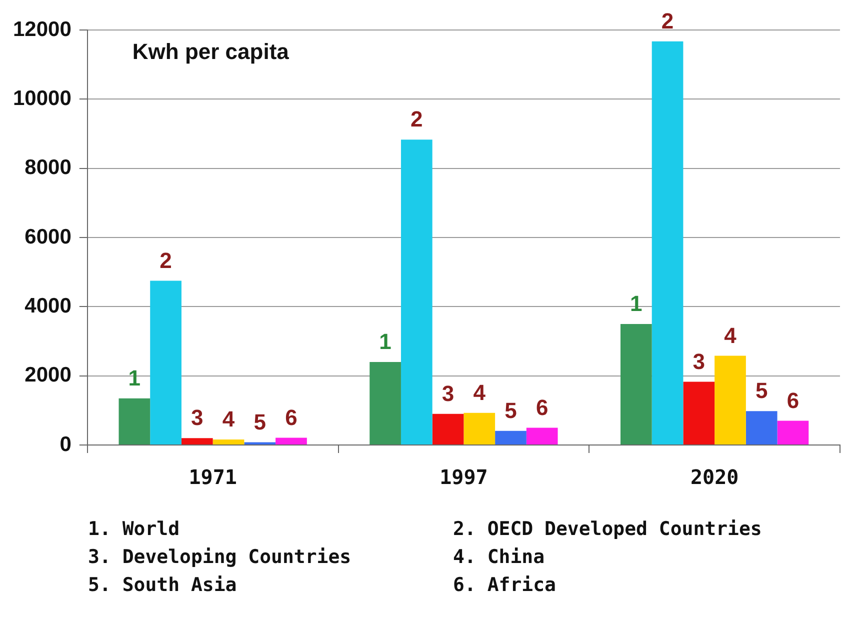 This screenshot has width=850, height=618. Describe the element at coordinates (220, 557) in the screenshot. I see `text: 3. Developing Countries` at that location.